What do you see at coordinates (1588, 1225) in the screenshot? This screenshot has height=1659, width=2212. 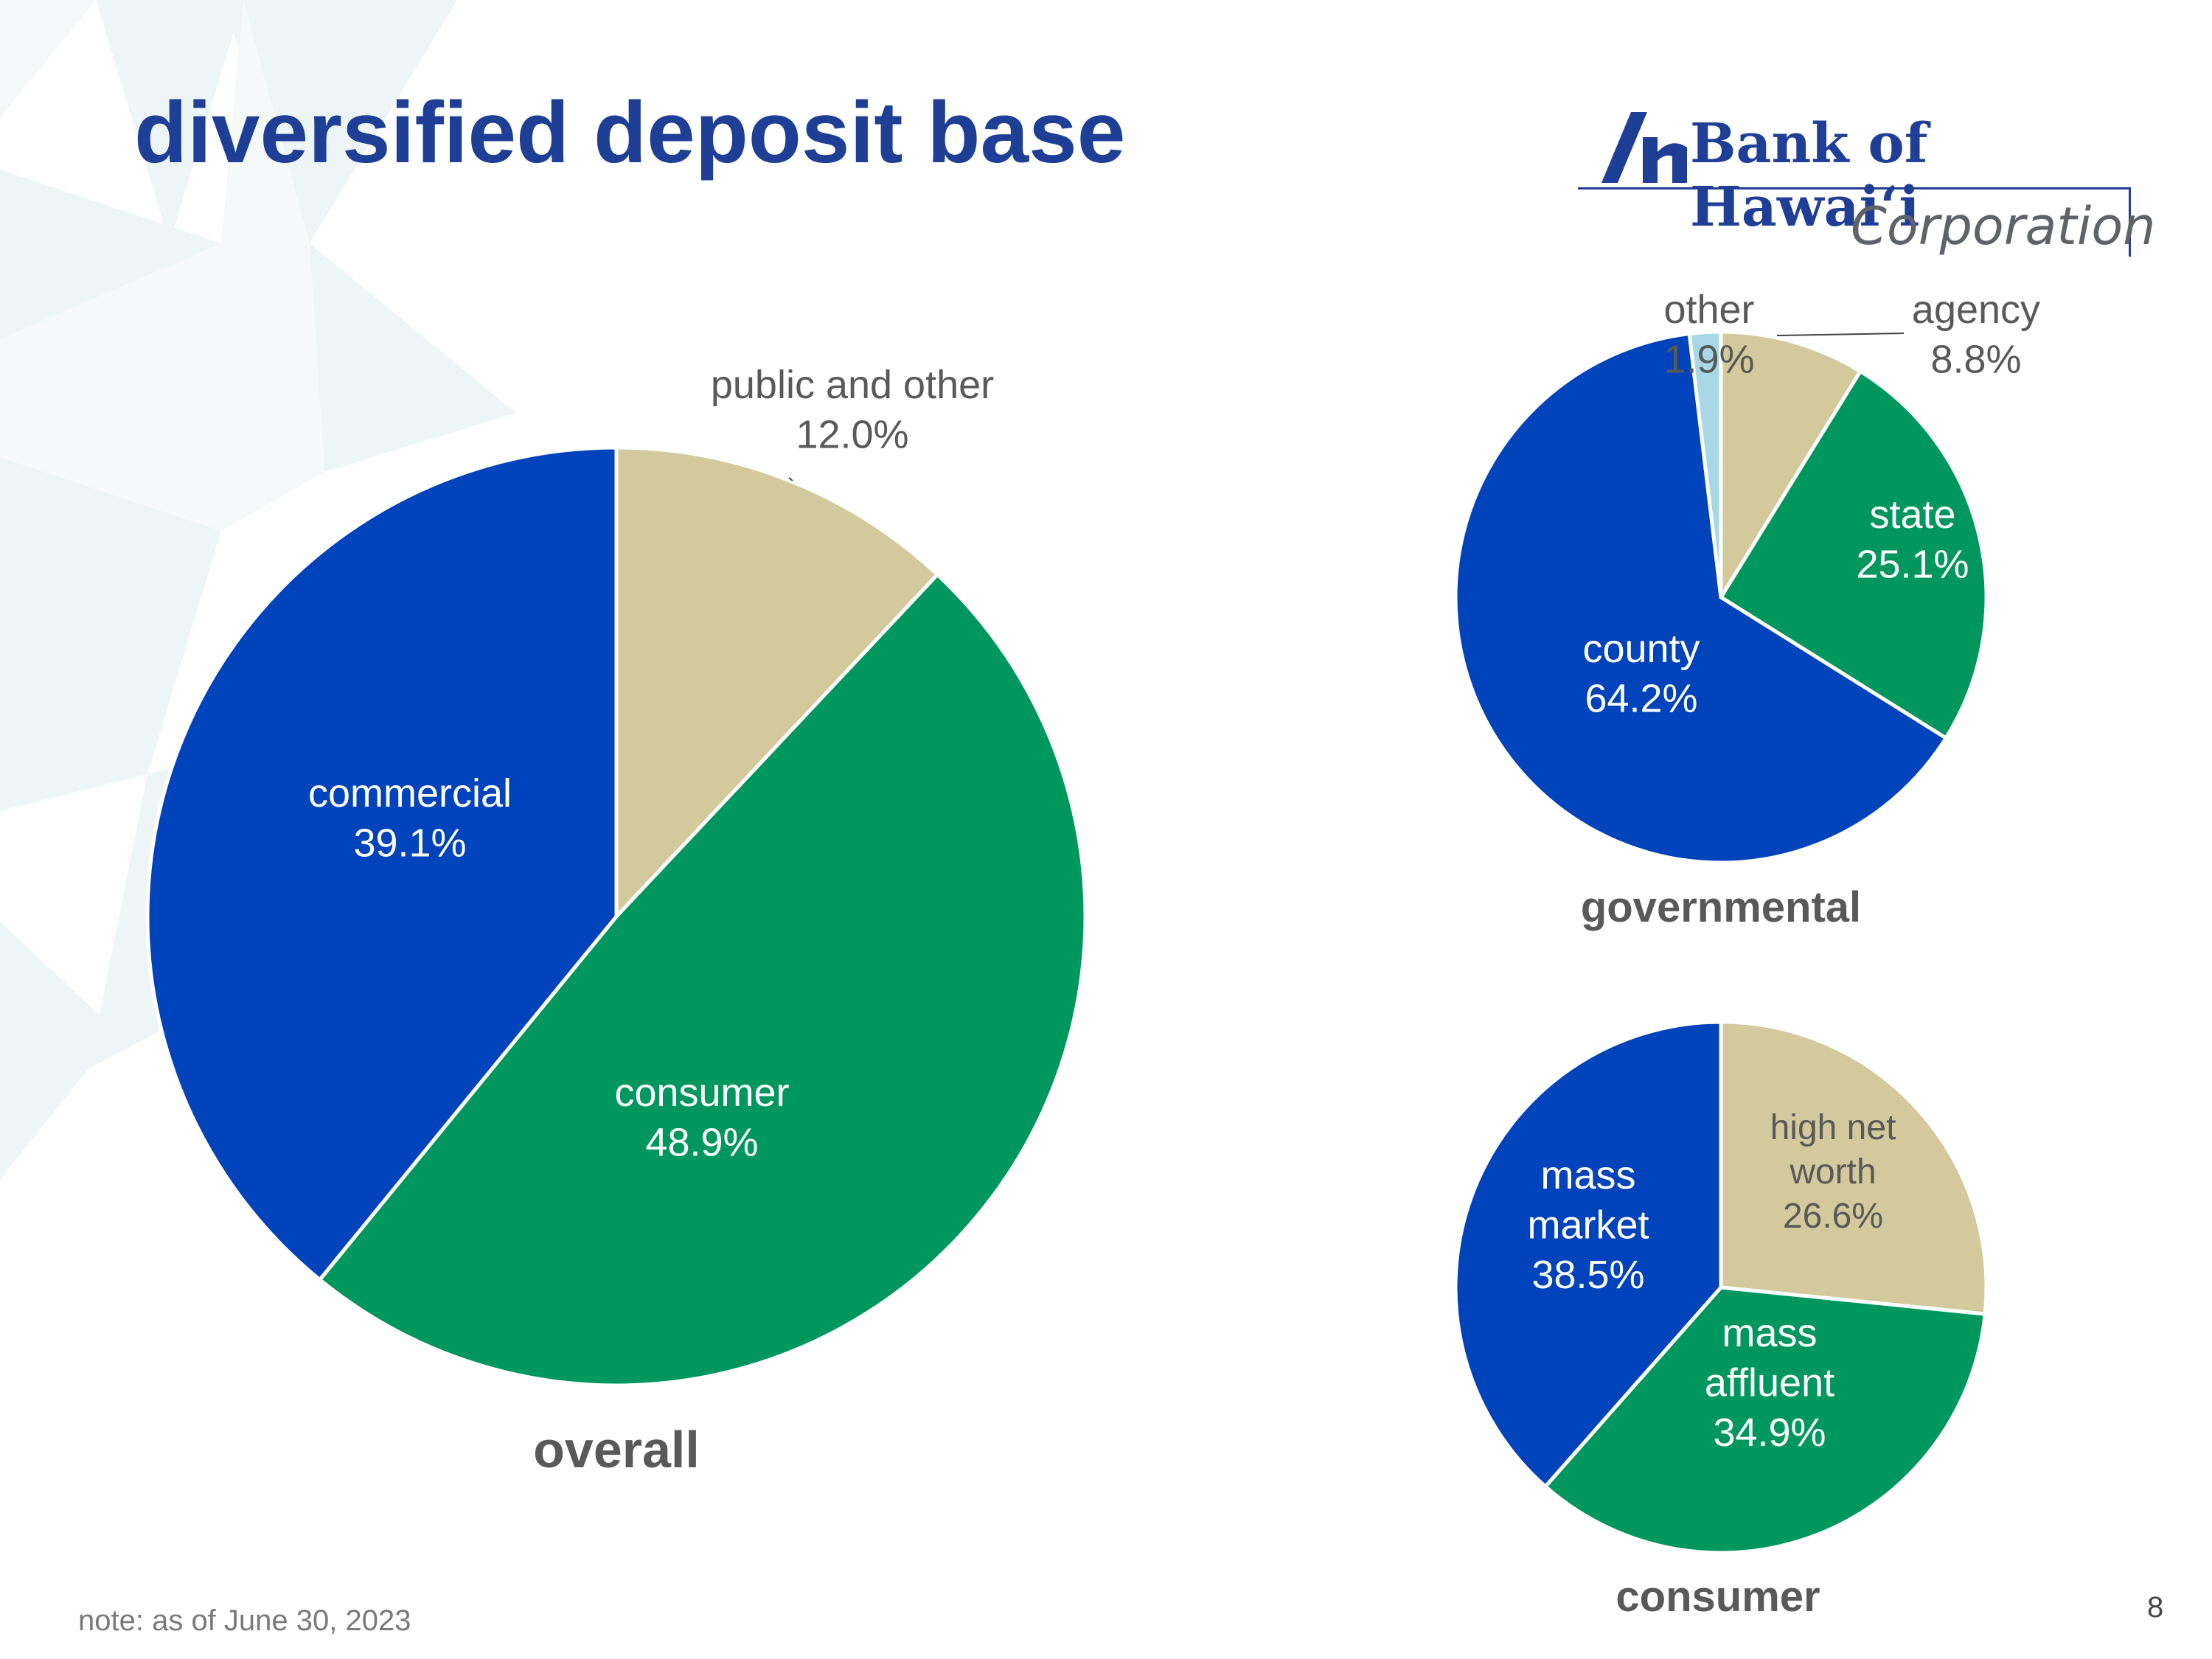 I see `slice-label-mass-market: mass market 38.5%` at bounding box center [1588, 1225].